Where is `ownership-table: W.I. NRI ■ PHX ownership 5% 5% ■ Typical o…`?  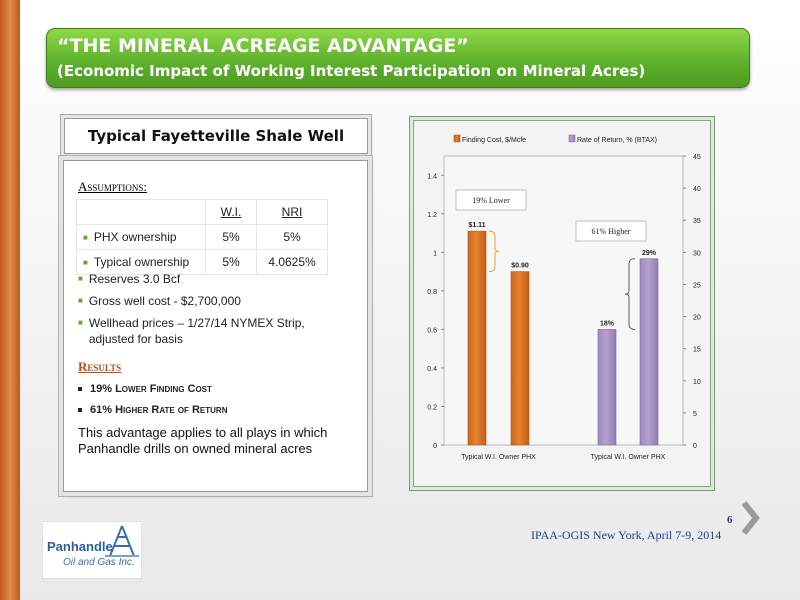
ownership-table: W.I. NRI ■ PHX ownership 5% 5% ■ Typical o… is located at coordinates (202, 237).